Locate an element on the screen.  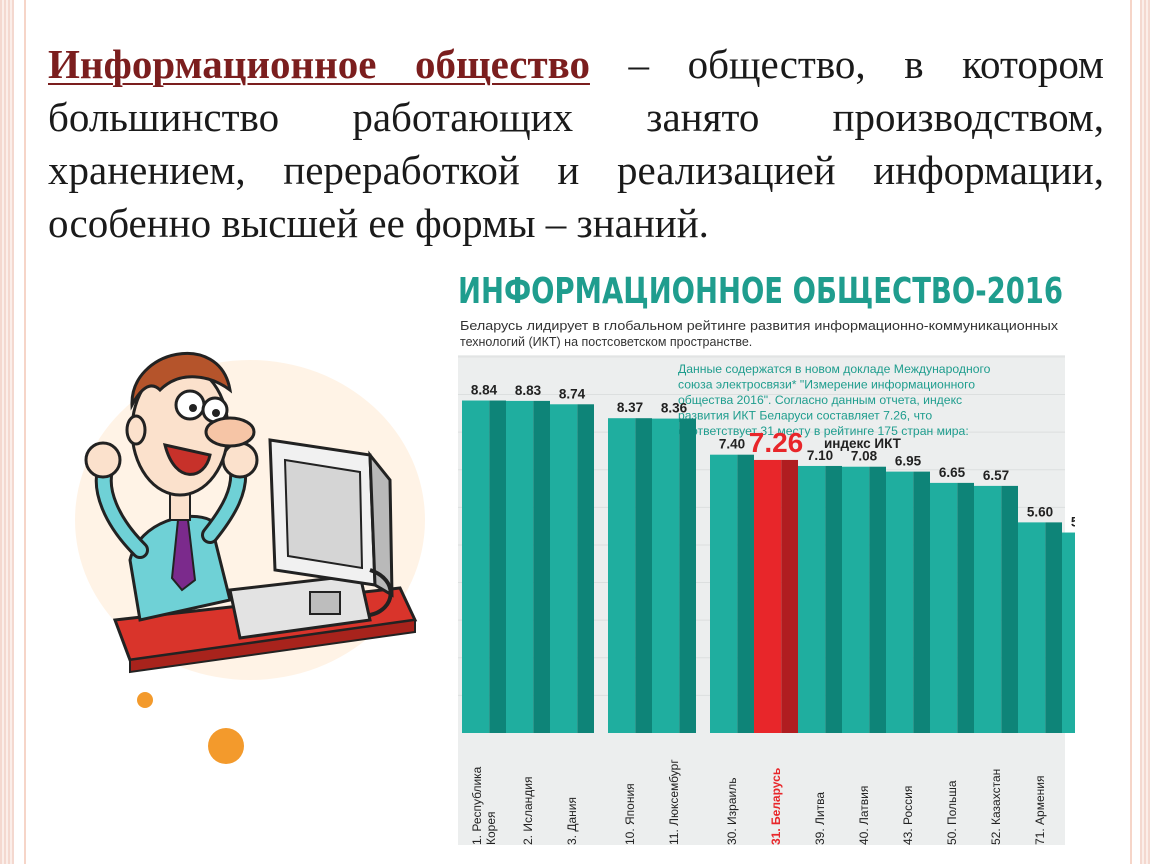
value-label: 6.57 is located at coordinates (996, 475).